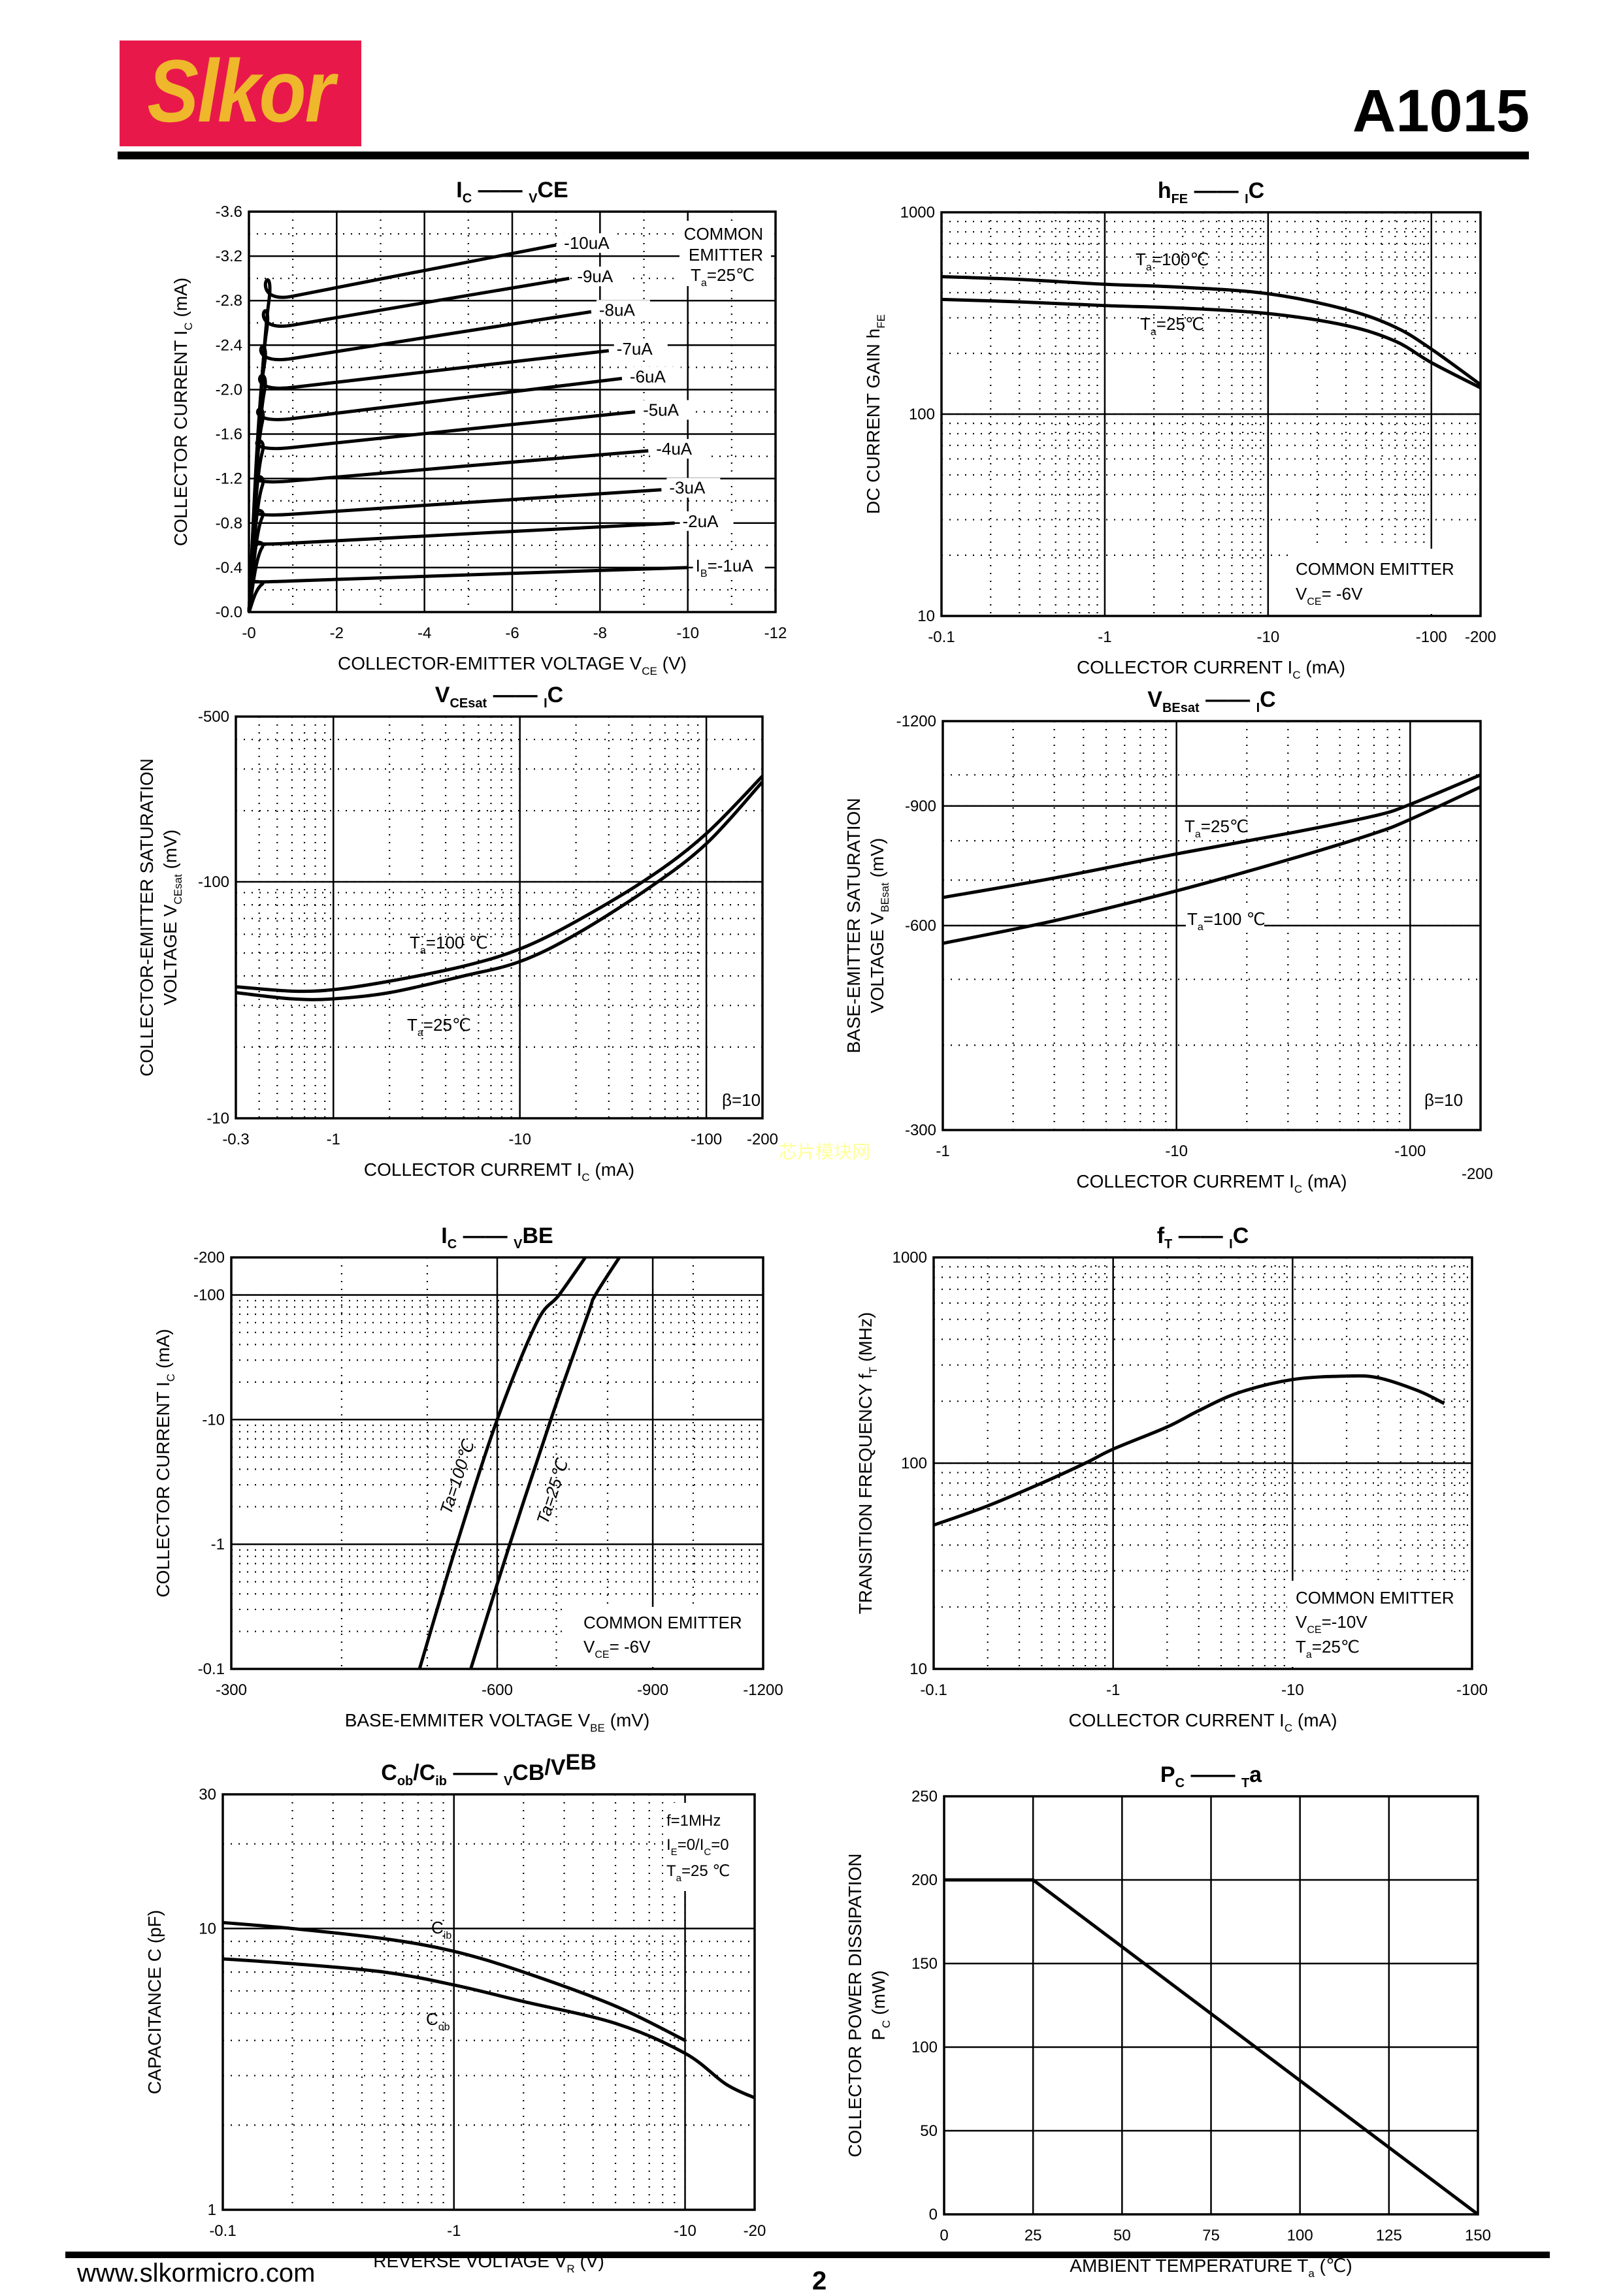  Describe the element at coordinates (1311, 2273) in the screenshot. I see `x-axis-label-subscript: a` at that location.